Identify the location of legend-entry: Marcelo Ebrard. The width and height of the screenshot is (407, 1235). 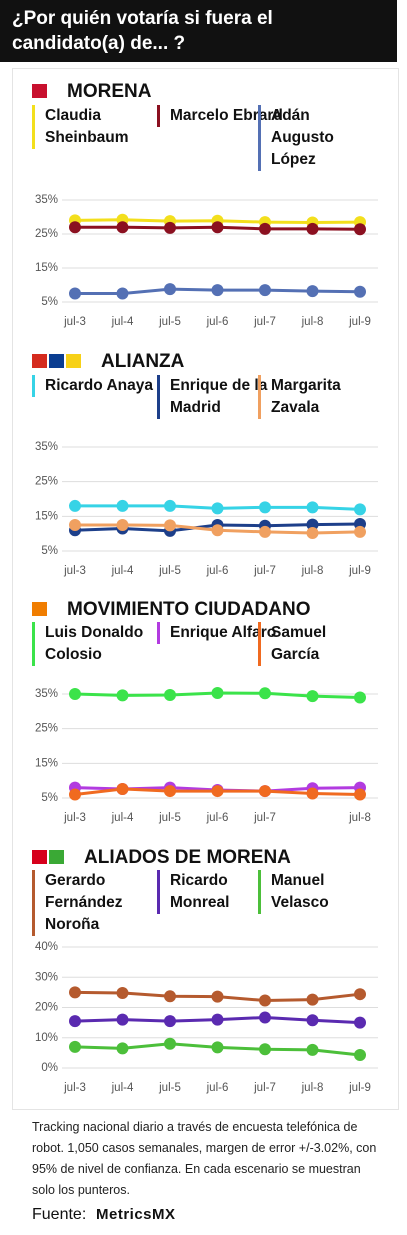
(222, 116).